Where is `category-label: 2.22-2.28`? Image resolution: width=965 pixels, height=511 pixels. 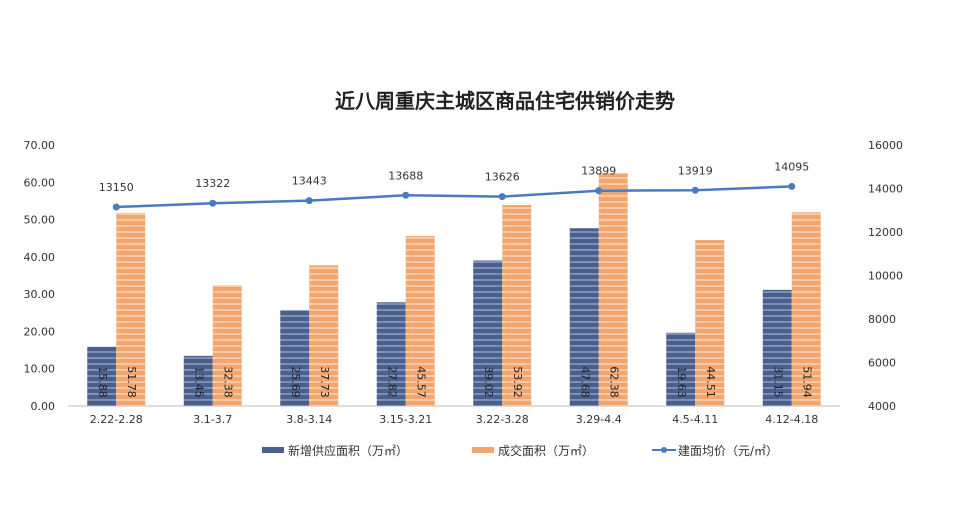 category-label: 2.22-2.28 is located at coordinates (116, 419).